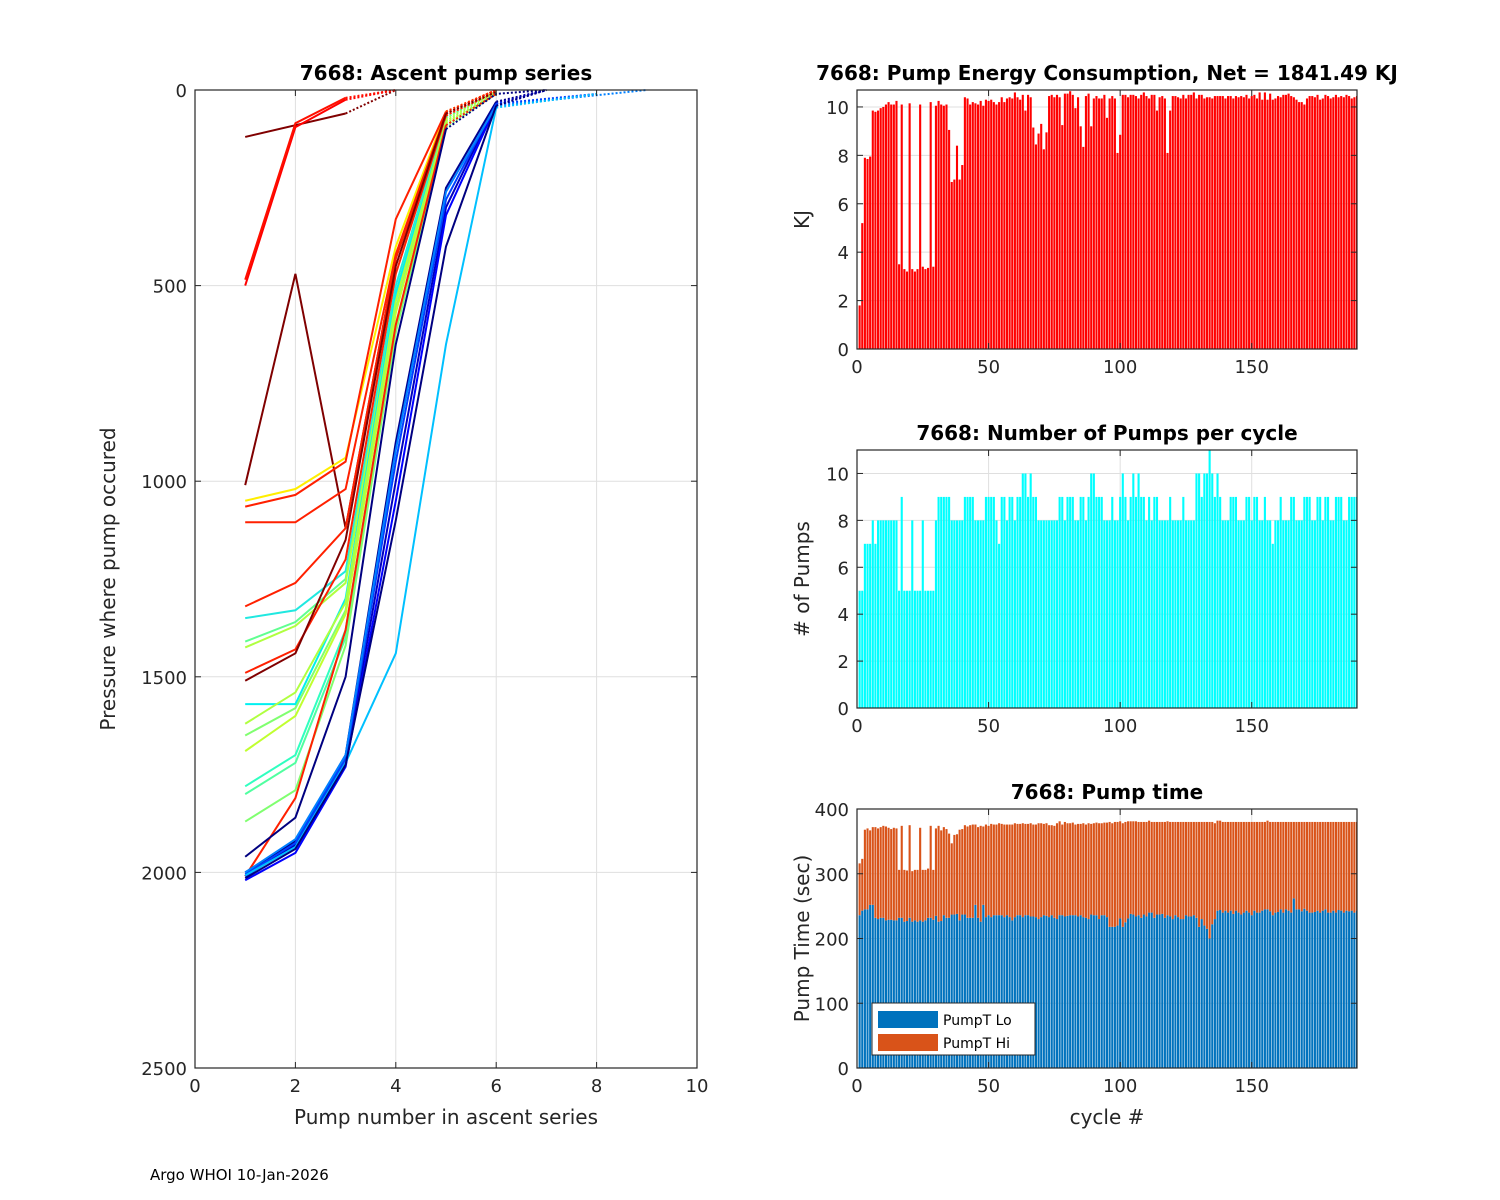 This screenshot has width=1500, height=1200. What do you see at coordinates (108, 578) in the screenshot?
I see `y-axis-label: Pressure where pump occured` at bounding box center [108, 578].